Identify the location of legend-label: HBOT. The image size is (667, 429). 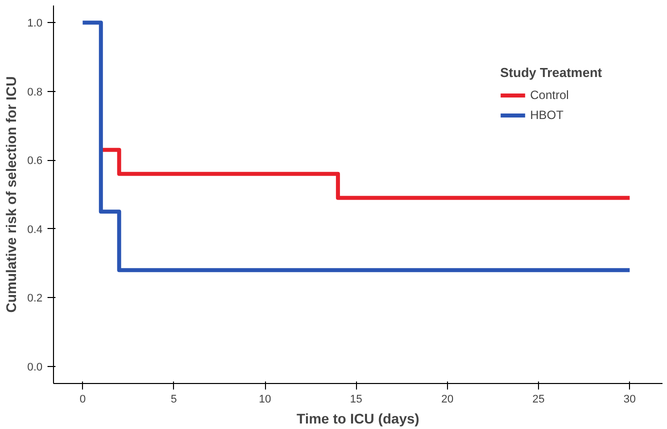
(547, 115).